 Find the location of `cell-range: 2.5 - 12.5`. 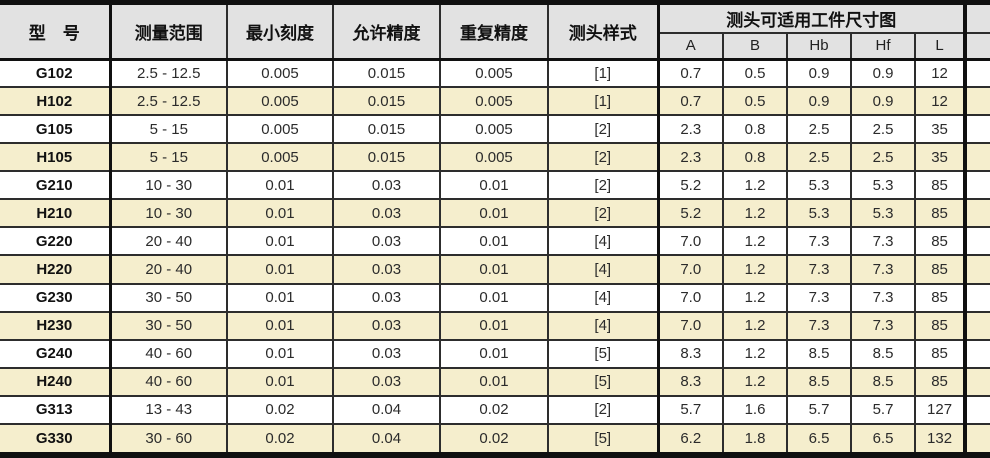

cell-range: 2.5 - 12.5 is located at coordinates (168, 101).